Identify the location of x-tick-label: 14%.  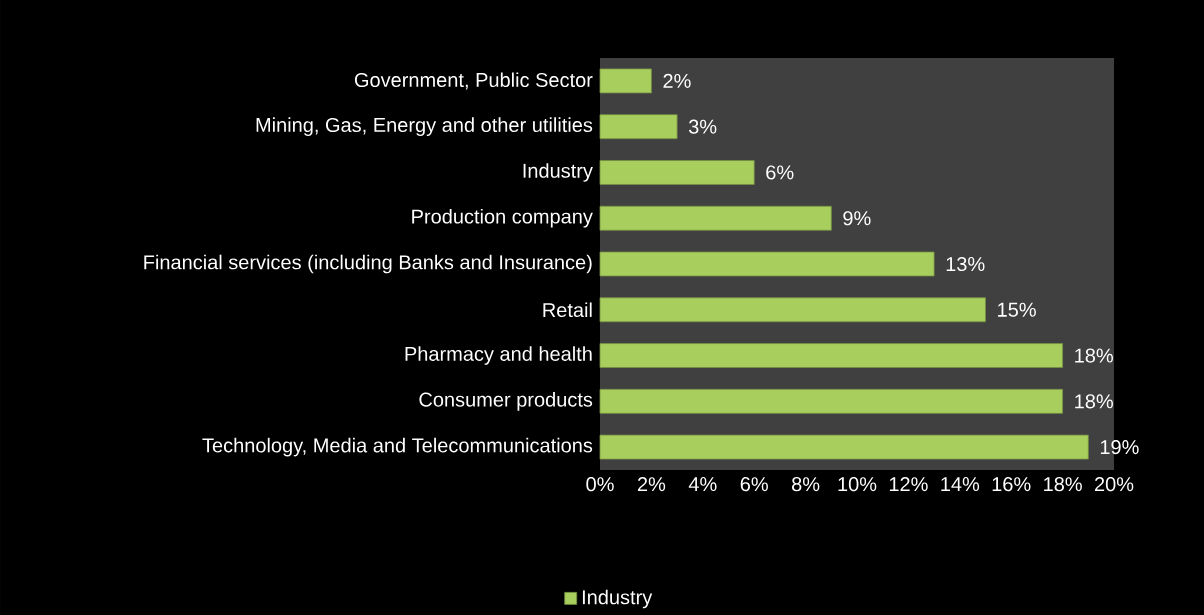
(960, 484).